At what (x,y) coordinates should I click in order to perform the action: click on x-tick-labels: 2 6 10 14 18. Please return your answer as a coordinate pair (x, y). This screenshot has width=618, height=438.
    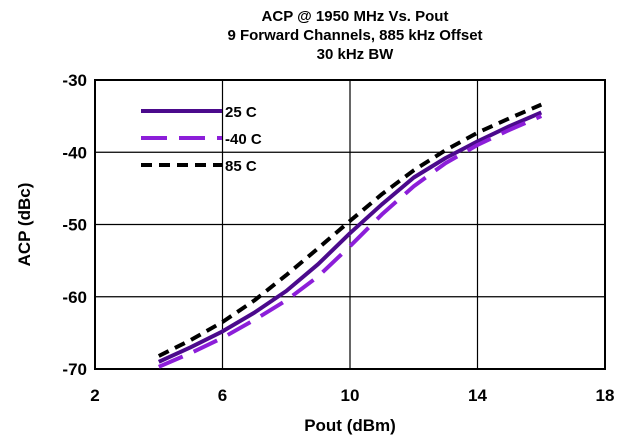
    Looking at the image, I should click on (352, 395).